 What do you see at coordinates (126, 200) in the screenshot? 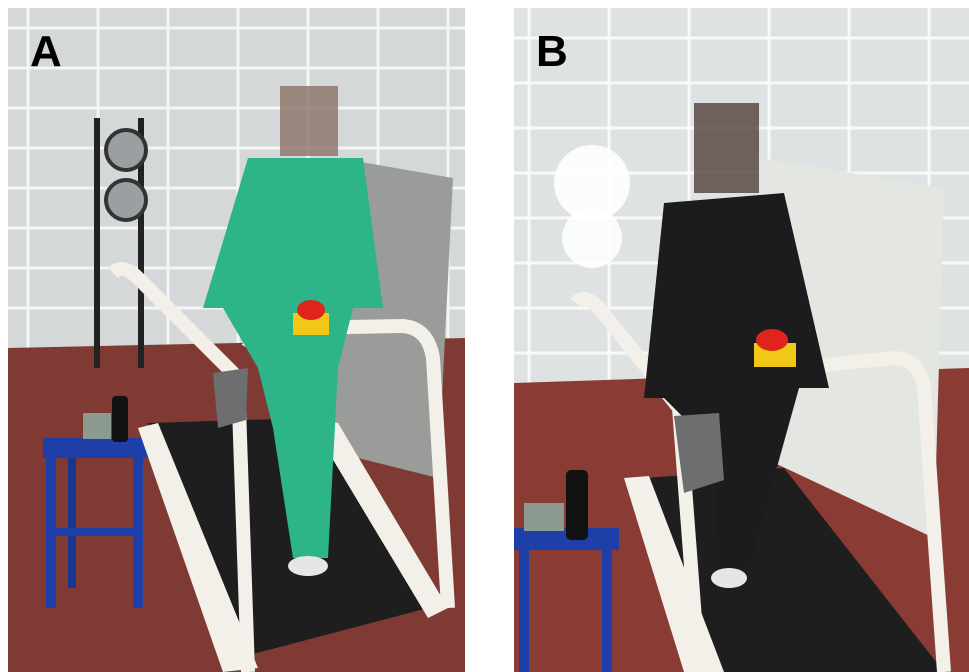
I see `lamp-bottom` at bounding box center [126, 200].